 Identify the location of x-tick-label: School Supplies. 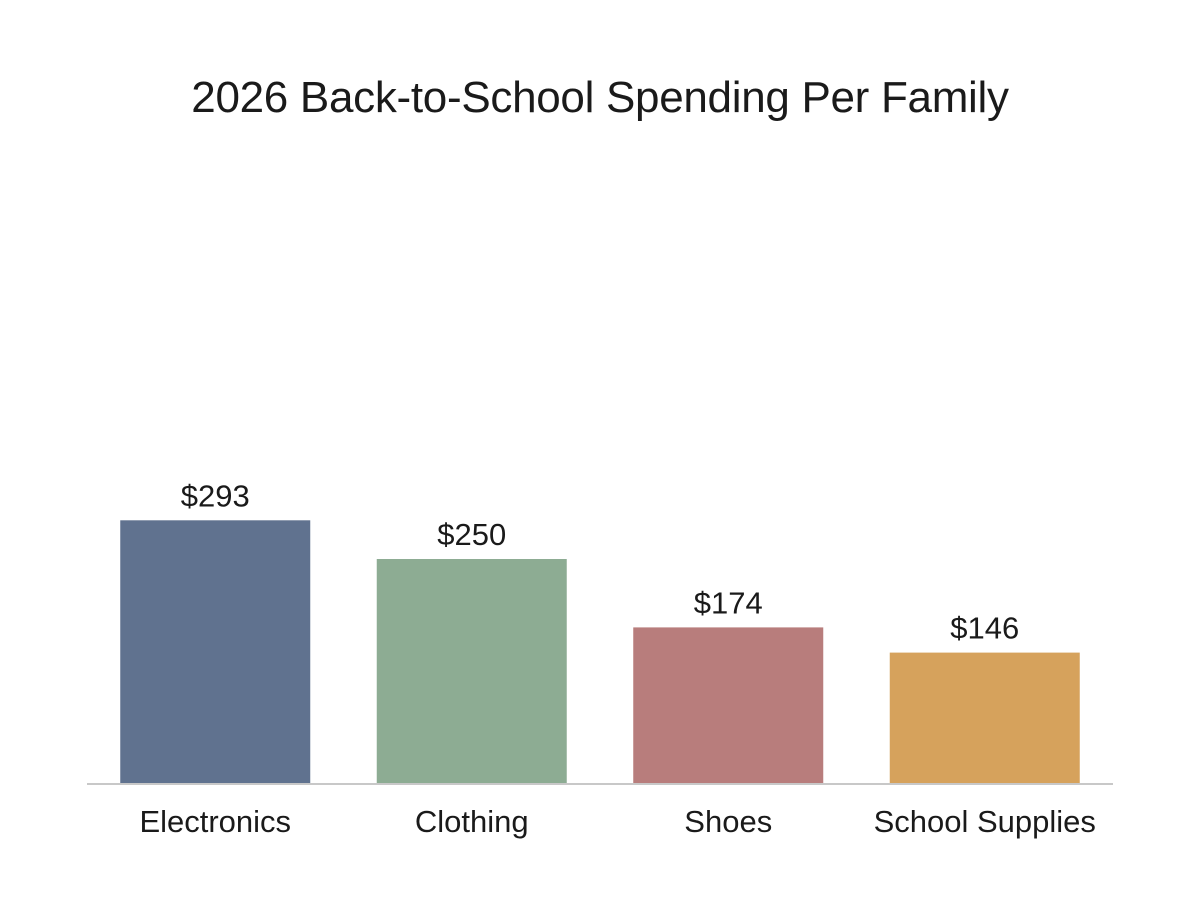
(985, 821).